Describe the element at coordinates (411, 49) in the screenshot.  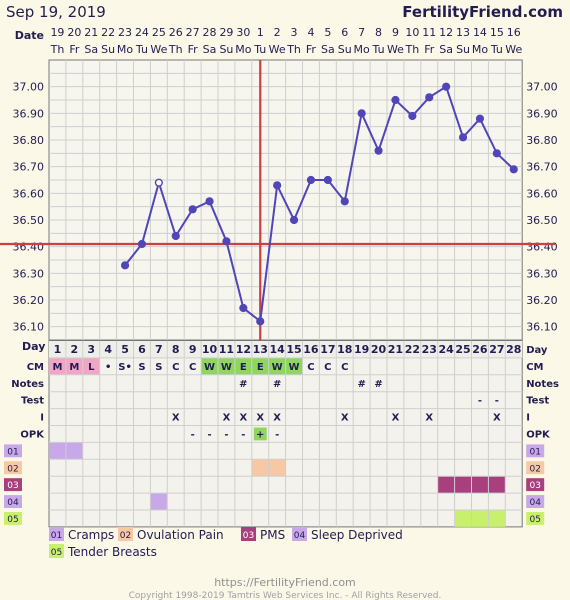
I see `weekday-label: Th` at that location.